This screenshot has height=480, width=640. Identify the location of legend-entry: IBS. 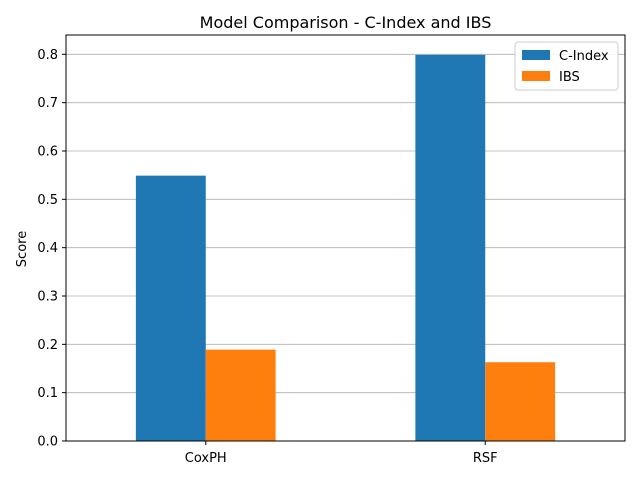
(569, 77).